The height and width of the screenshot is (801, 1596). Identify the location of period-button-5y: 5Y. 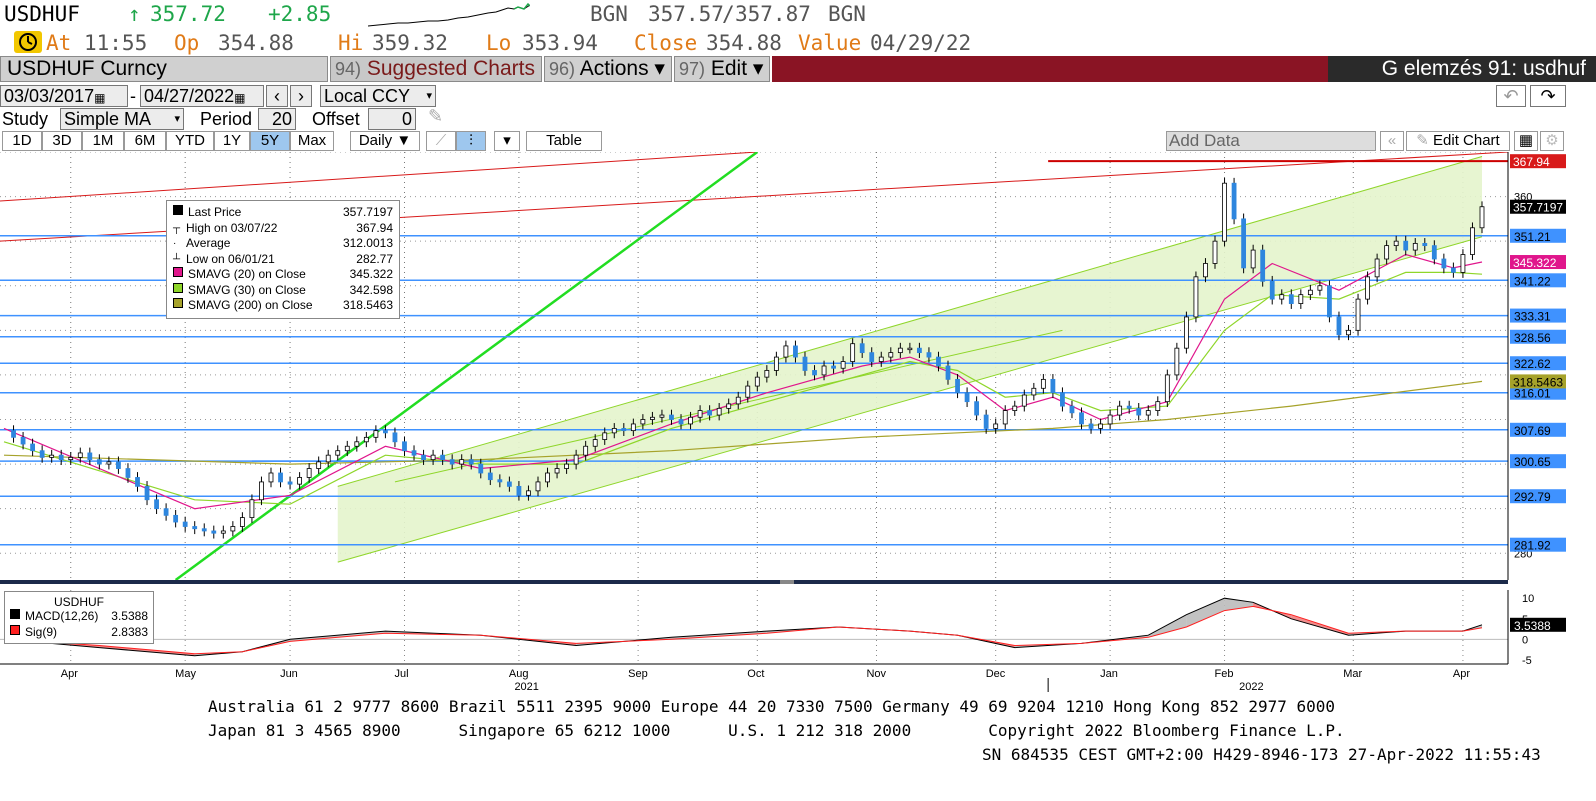
(270, 141).